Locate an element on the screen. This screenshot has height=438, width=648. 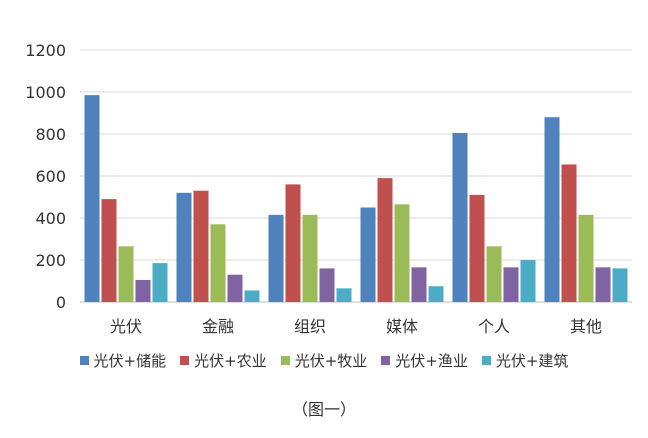
legend-item: 光伏+渔业 is located at coordinates (424, 360).